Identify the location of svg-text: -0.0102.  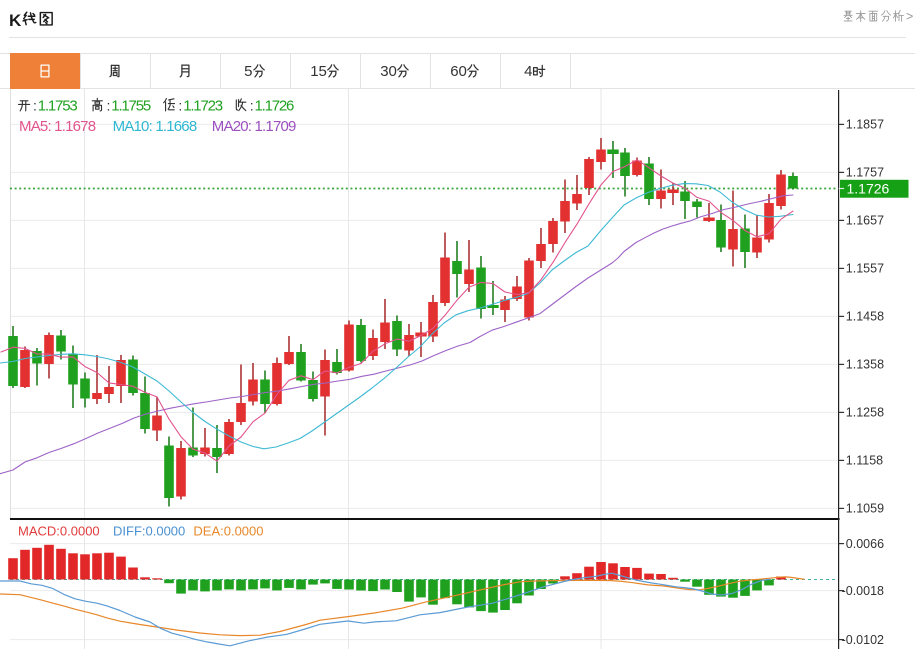
(863, 640).